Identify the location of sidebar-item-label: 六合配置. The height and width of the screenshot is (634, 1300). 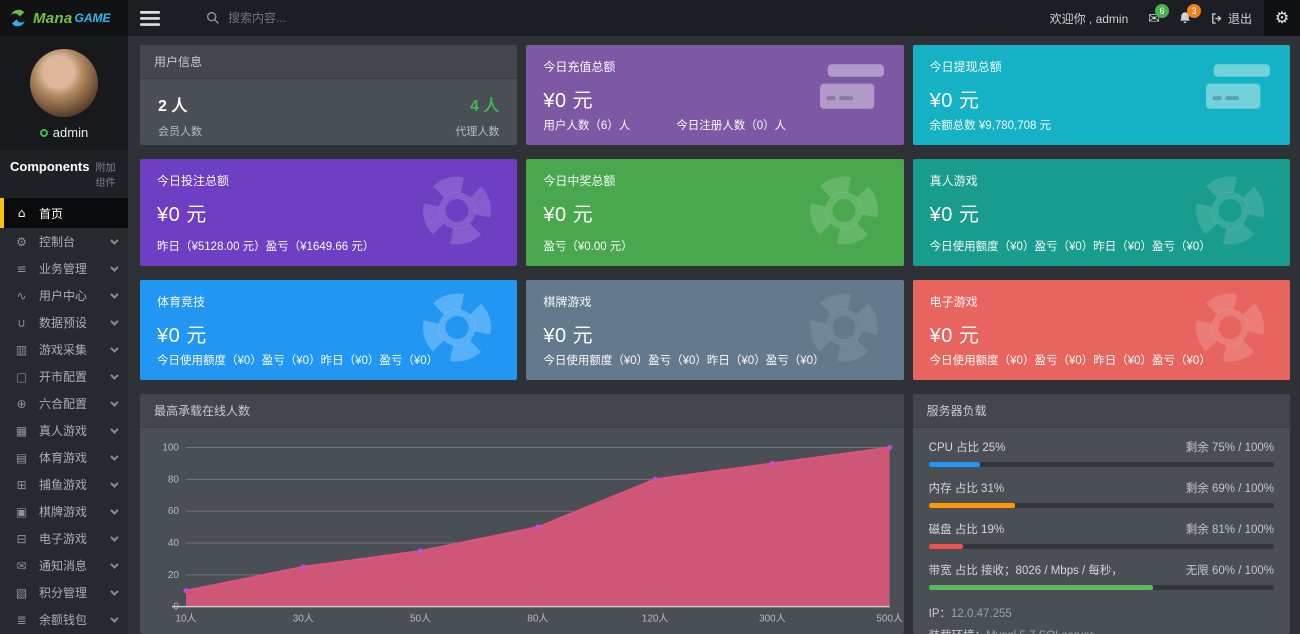
(63, 404).